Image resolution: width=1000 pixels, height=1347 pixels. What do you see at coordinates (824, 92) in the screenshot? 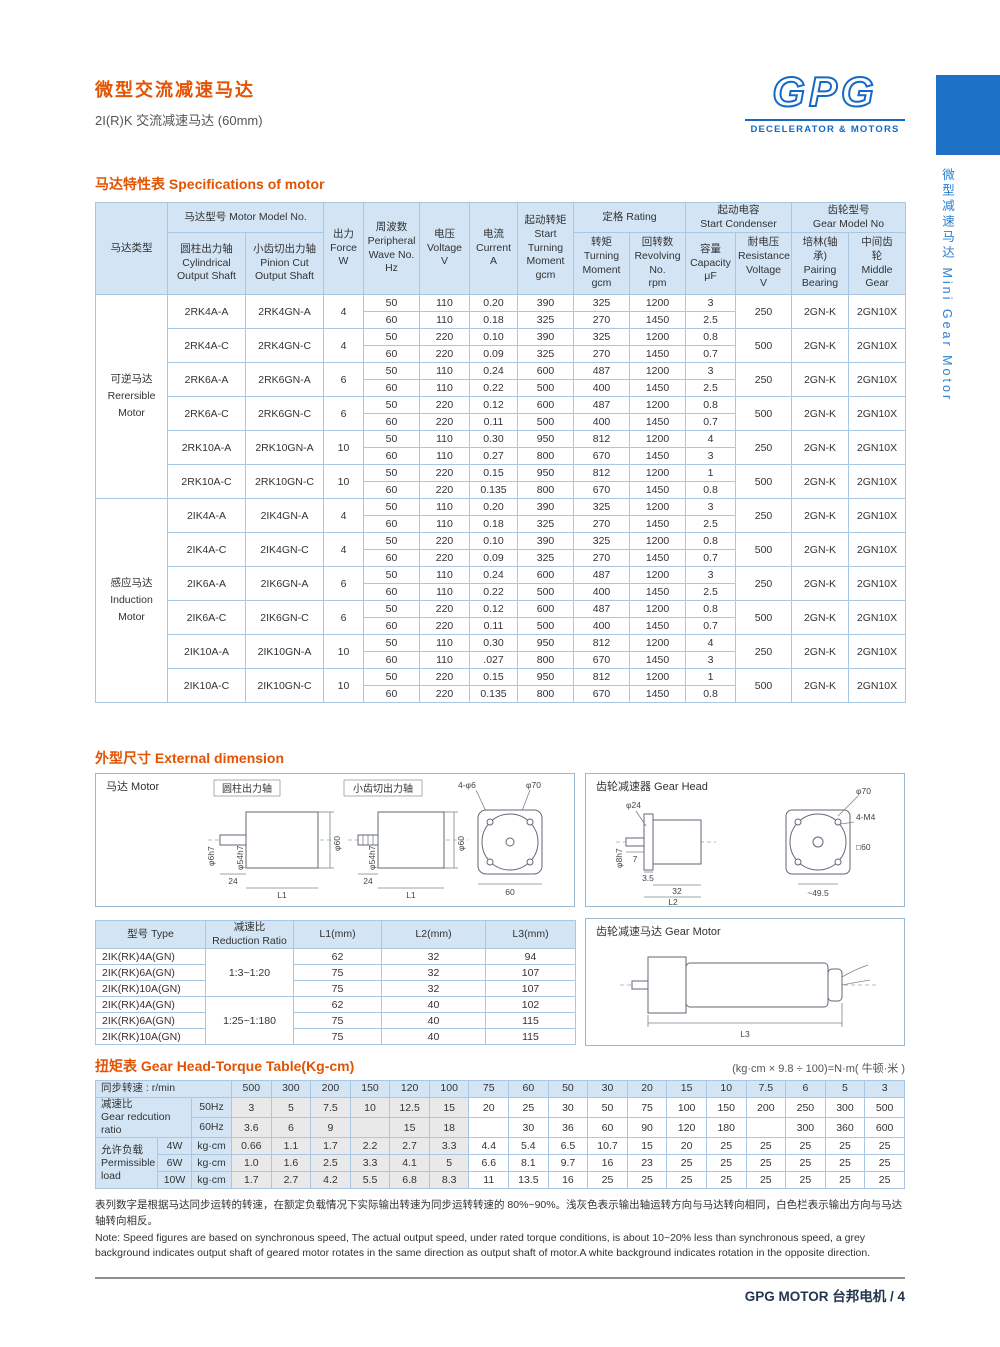
I see `logo-text: GPG` at bounding box center [824, 92].